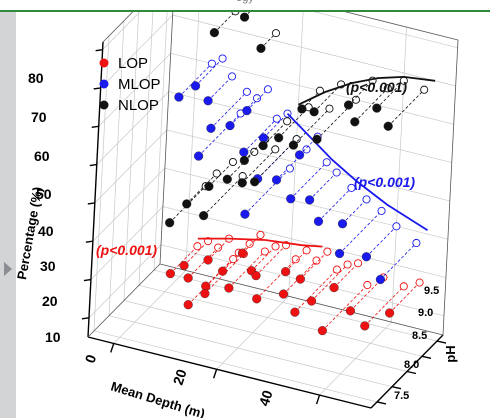  I want to click on p-value-lop: (p<0.001), so click(126, 250).